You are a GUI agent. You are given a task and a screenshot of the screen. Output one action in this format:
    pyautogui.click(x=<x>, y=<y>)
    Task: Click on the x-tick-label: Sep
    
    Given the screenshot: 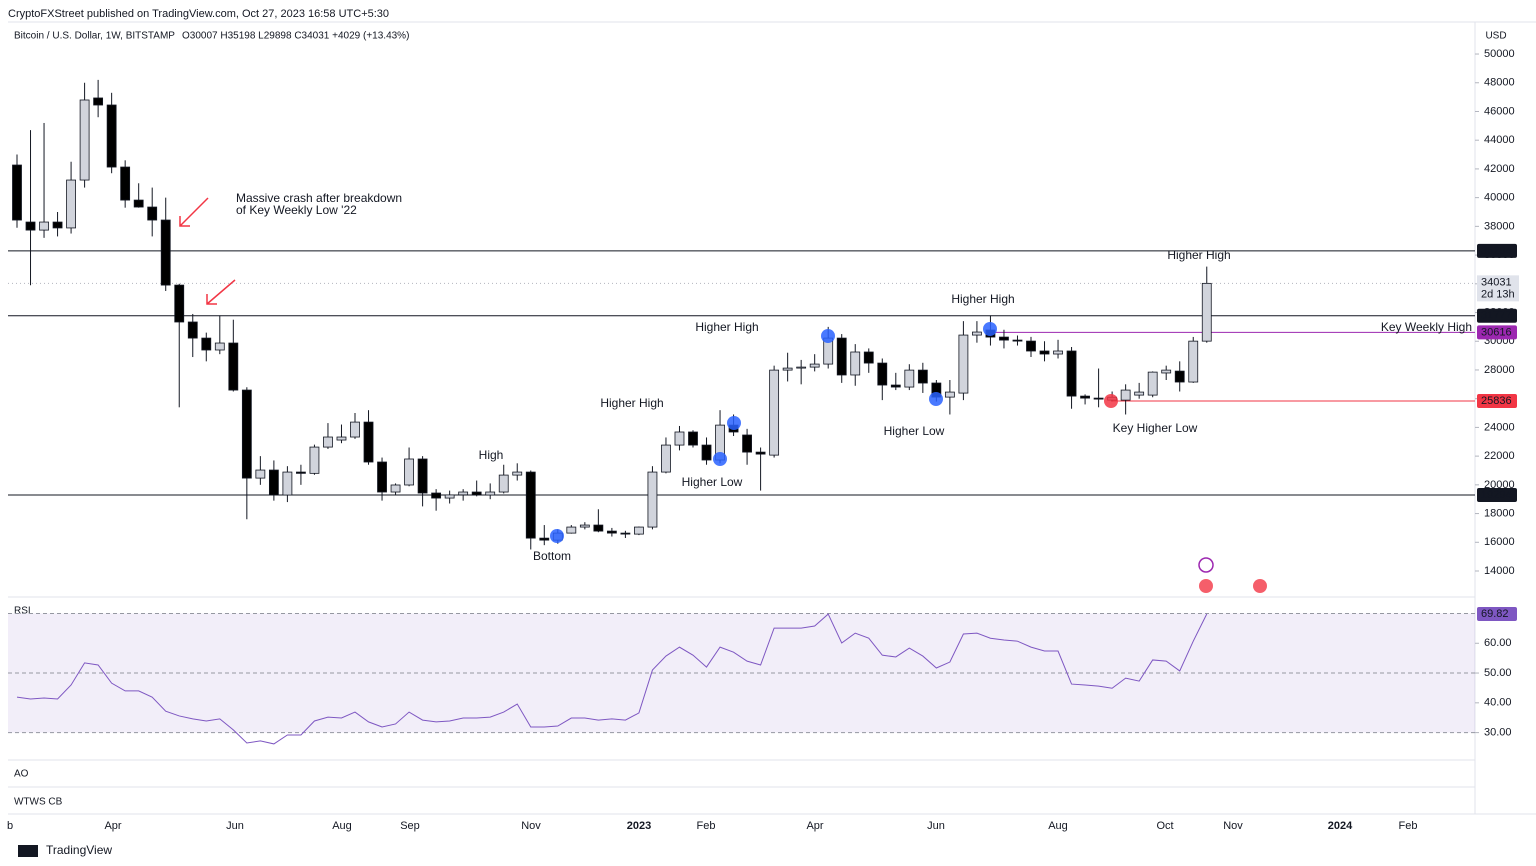 What is the action you would take?
    pyautogui.click(x=410, y=826)
    